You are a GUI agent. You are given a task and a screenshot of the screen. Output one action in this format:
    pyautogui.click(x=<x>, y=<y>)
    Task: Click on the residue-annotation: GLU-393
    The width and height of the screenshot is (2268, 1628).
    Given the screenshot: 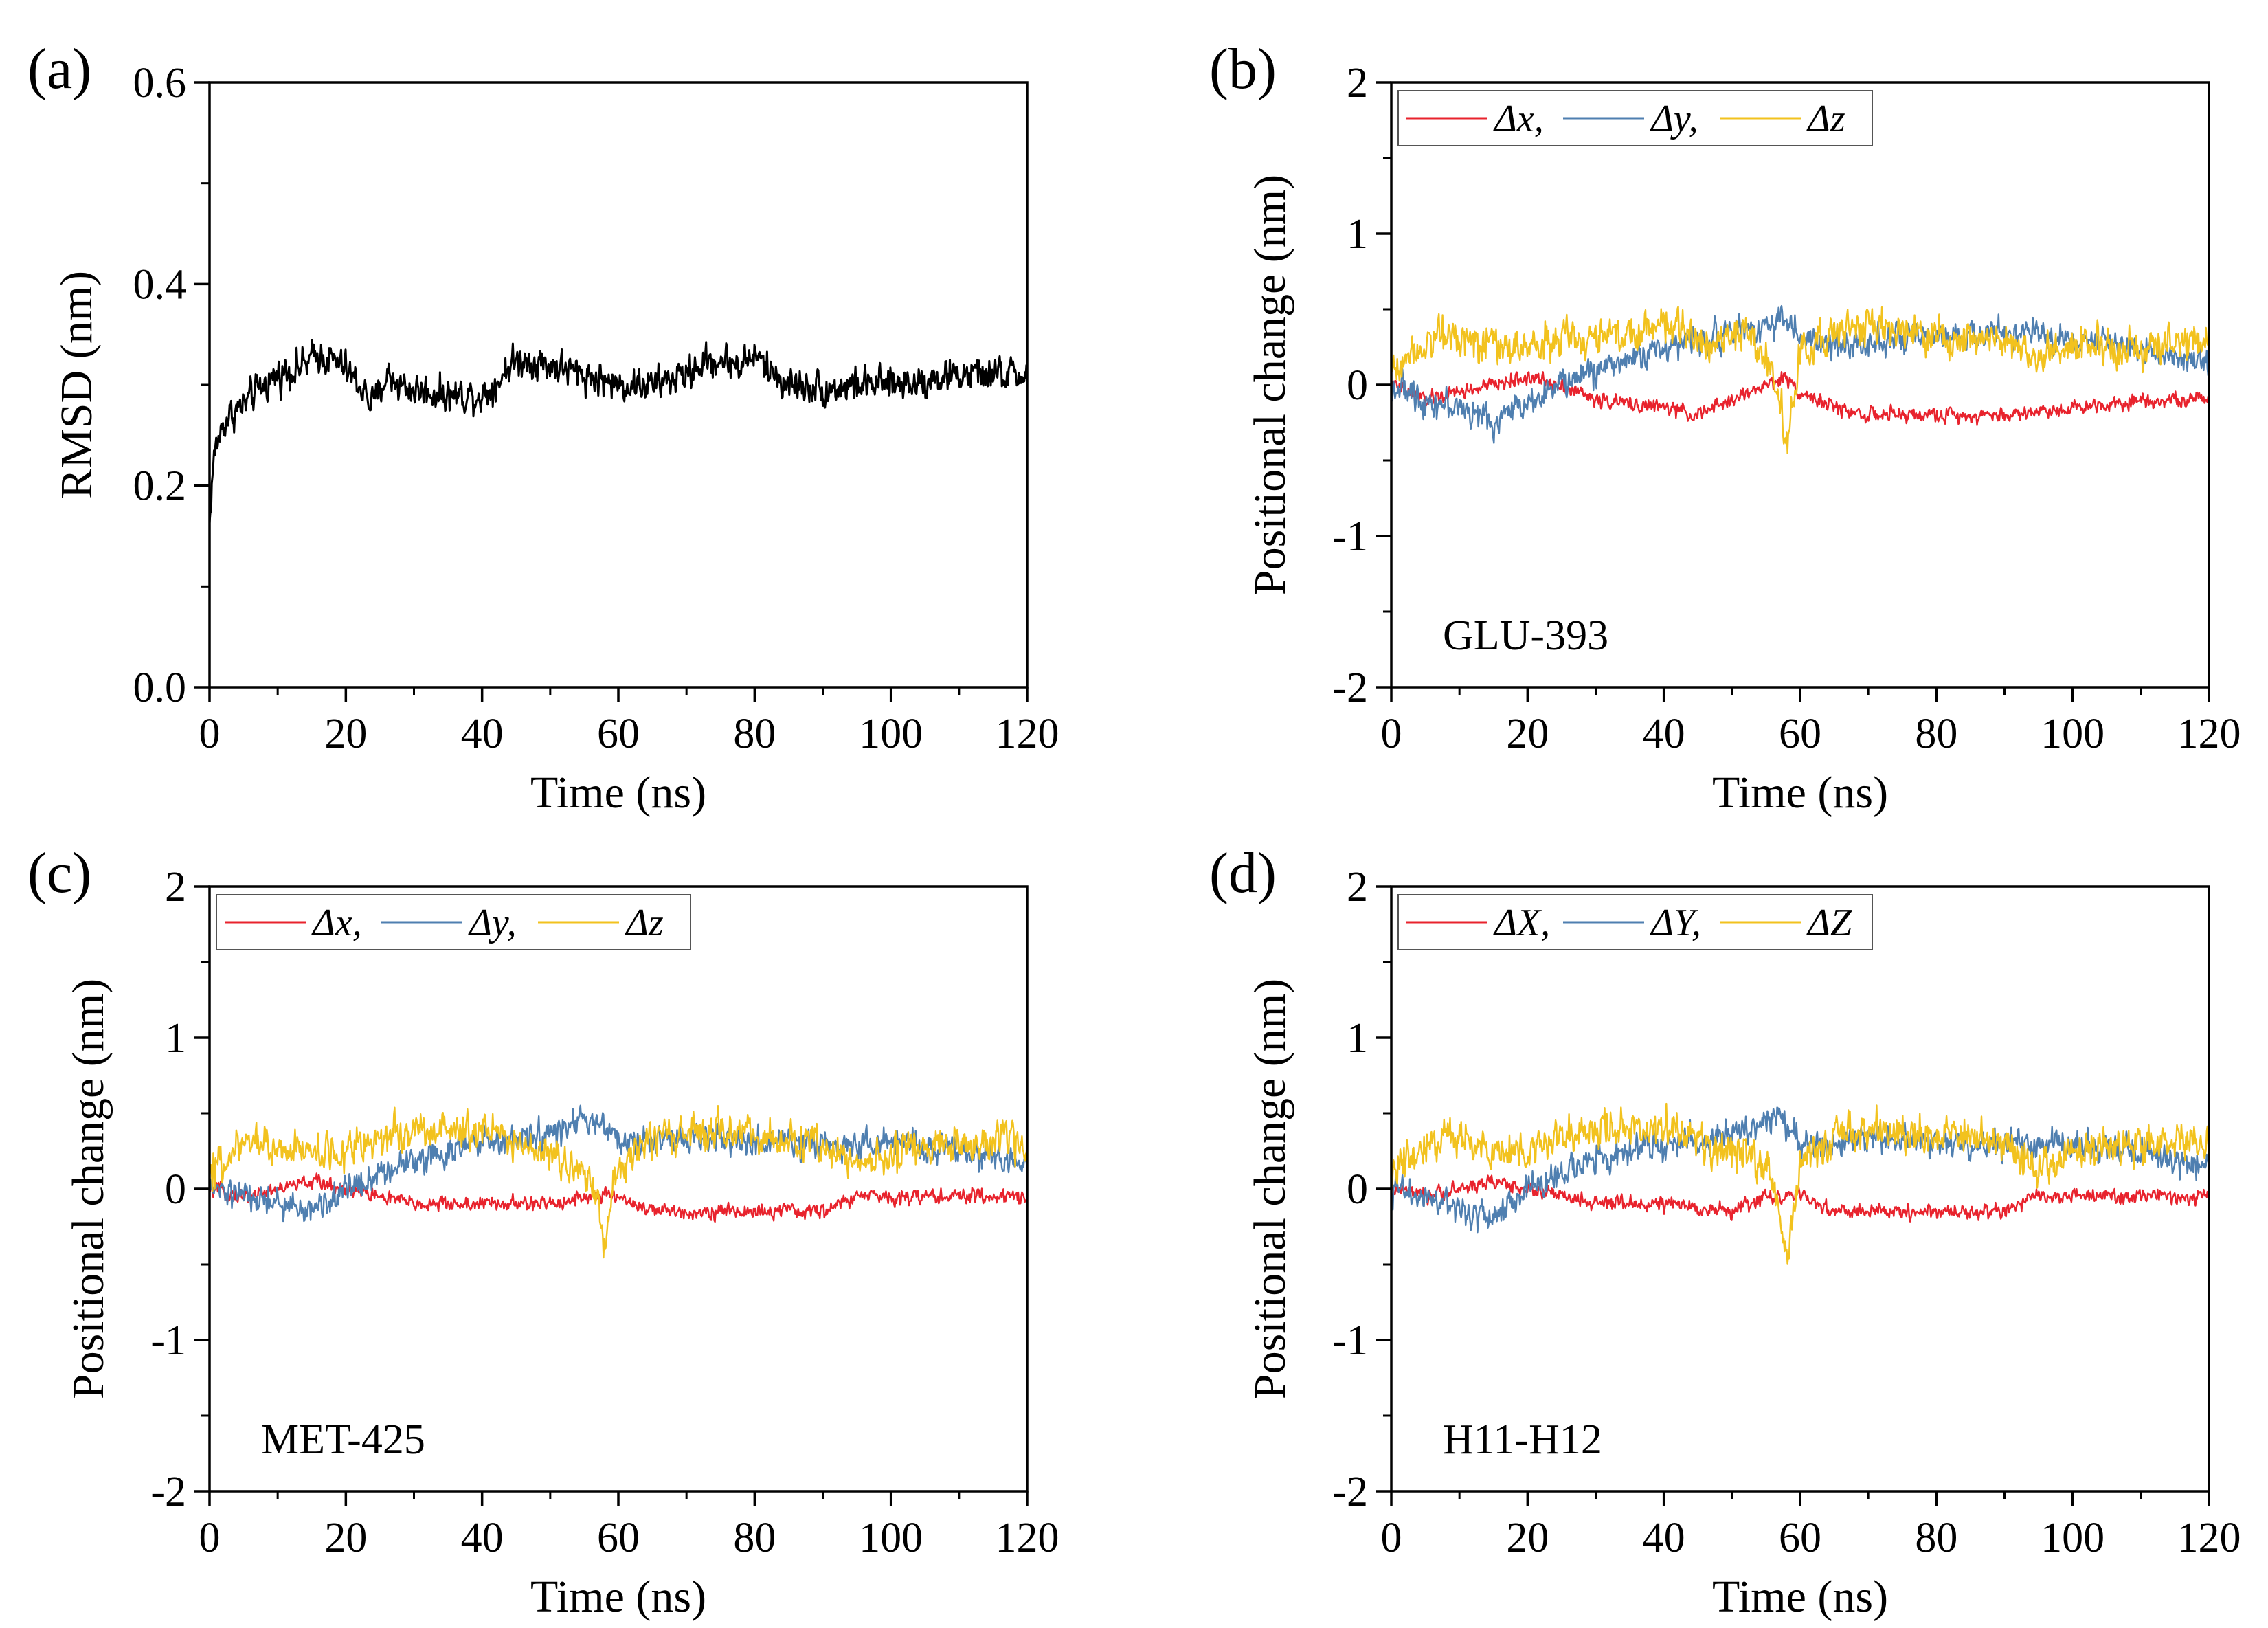 What is the action you would take?
    pyautogui.click(x=1525, y=635)
    